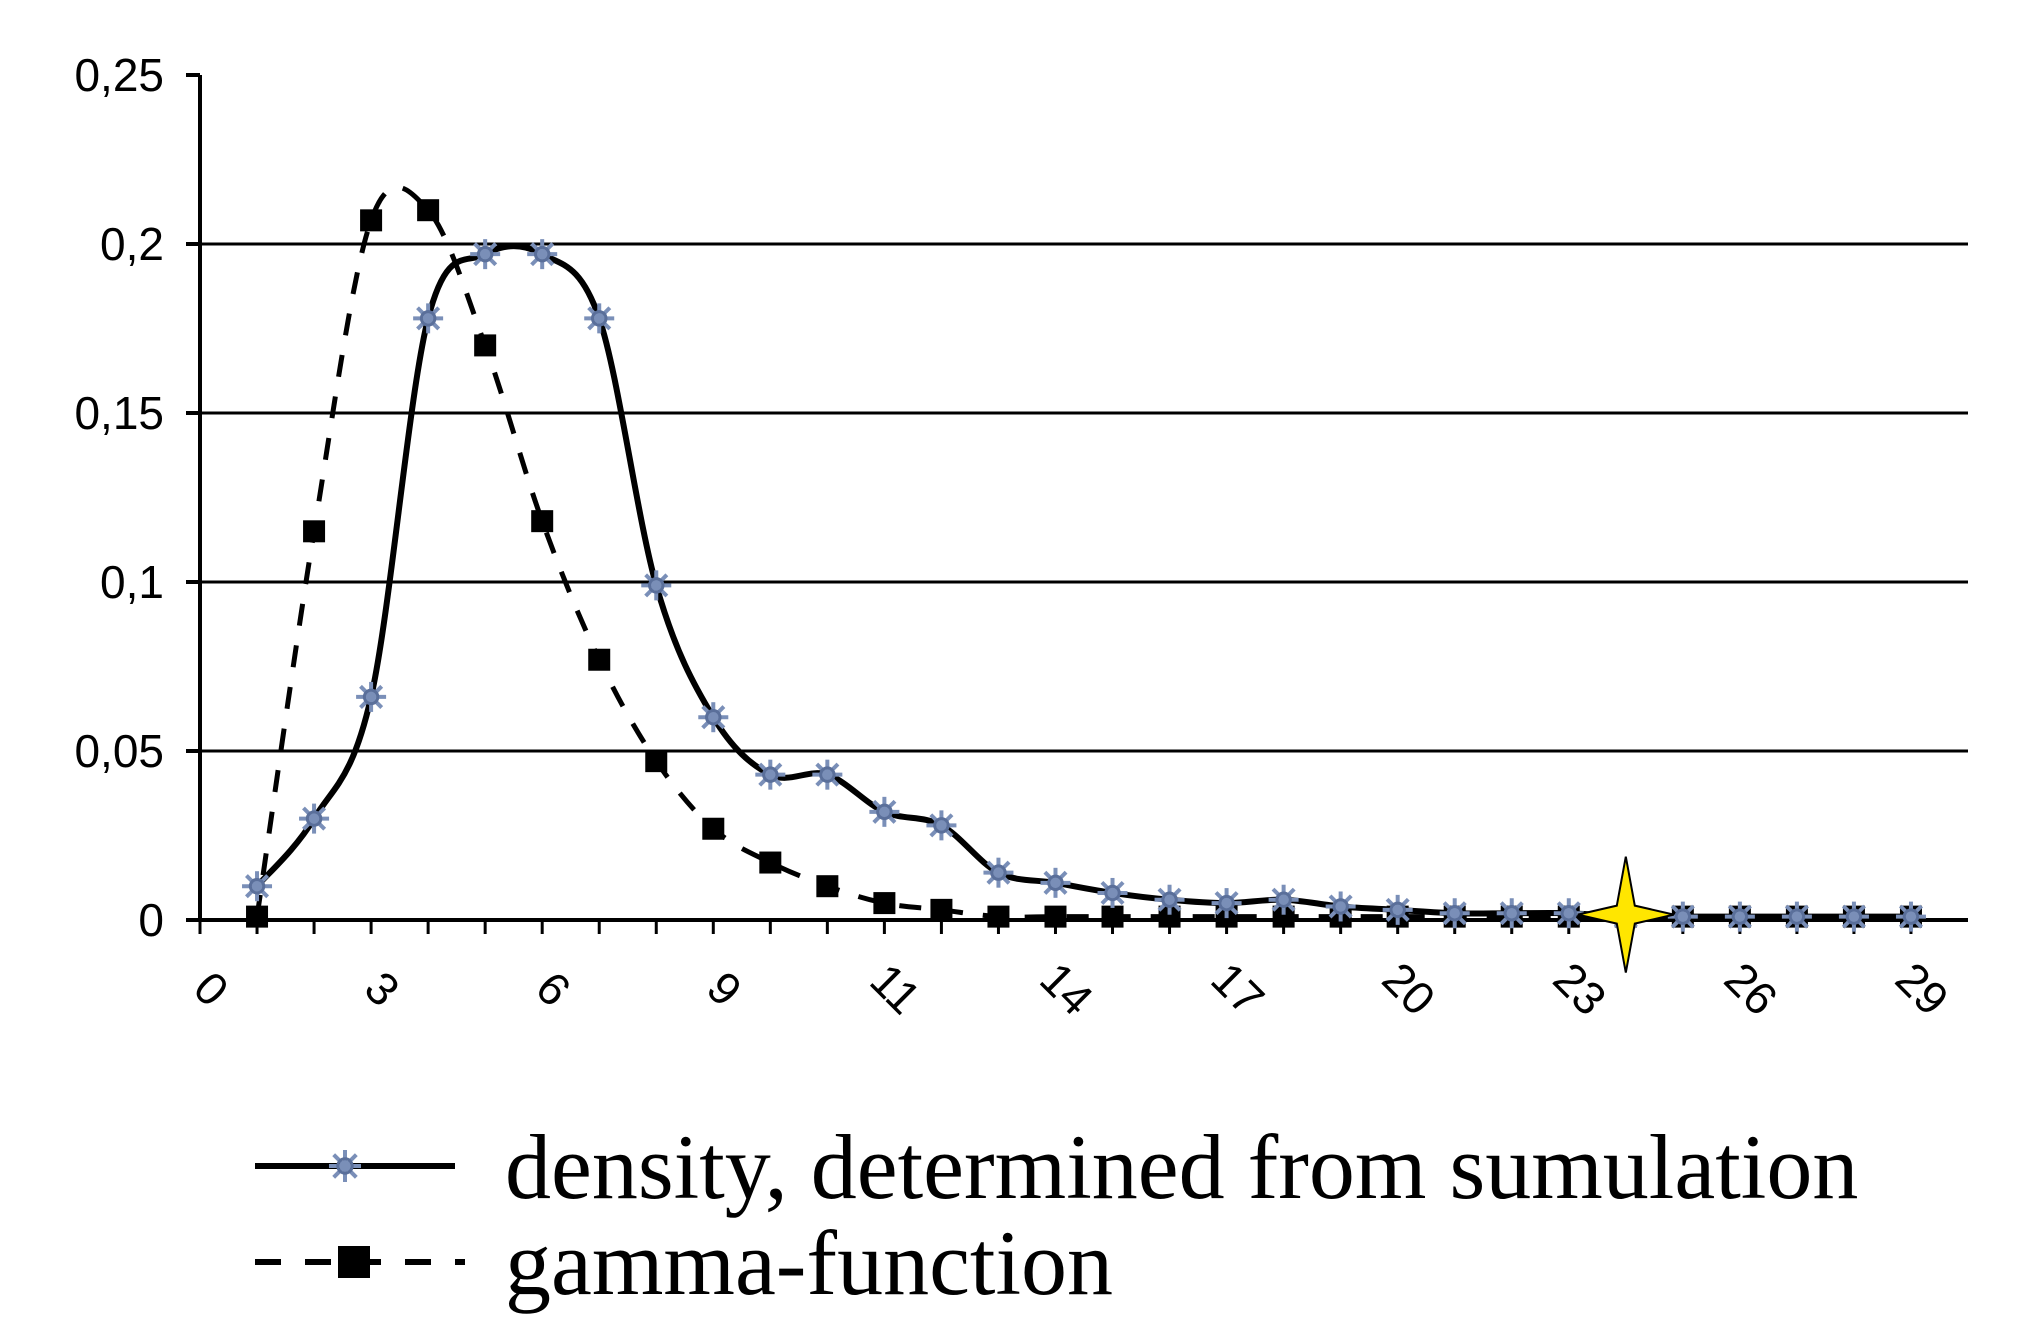  What do you see at coordinates (1580, 988) in the screenshot?
I see `x-tick-label: 23` at bounding box center [1580, 988].